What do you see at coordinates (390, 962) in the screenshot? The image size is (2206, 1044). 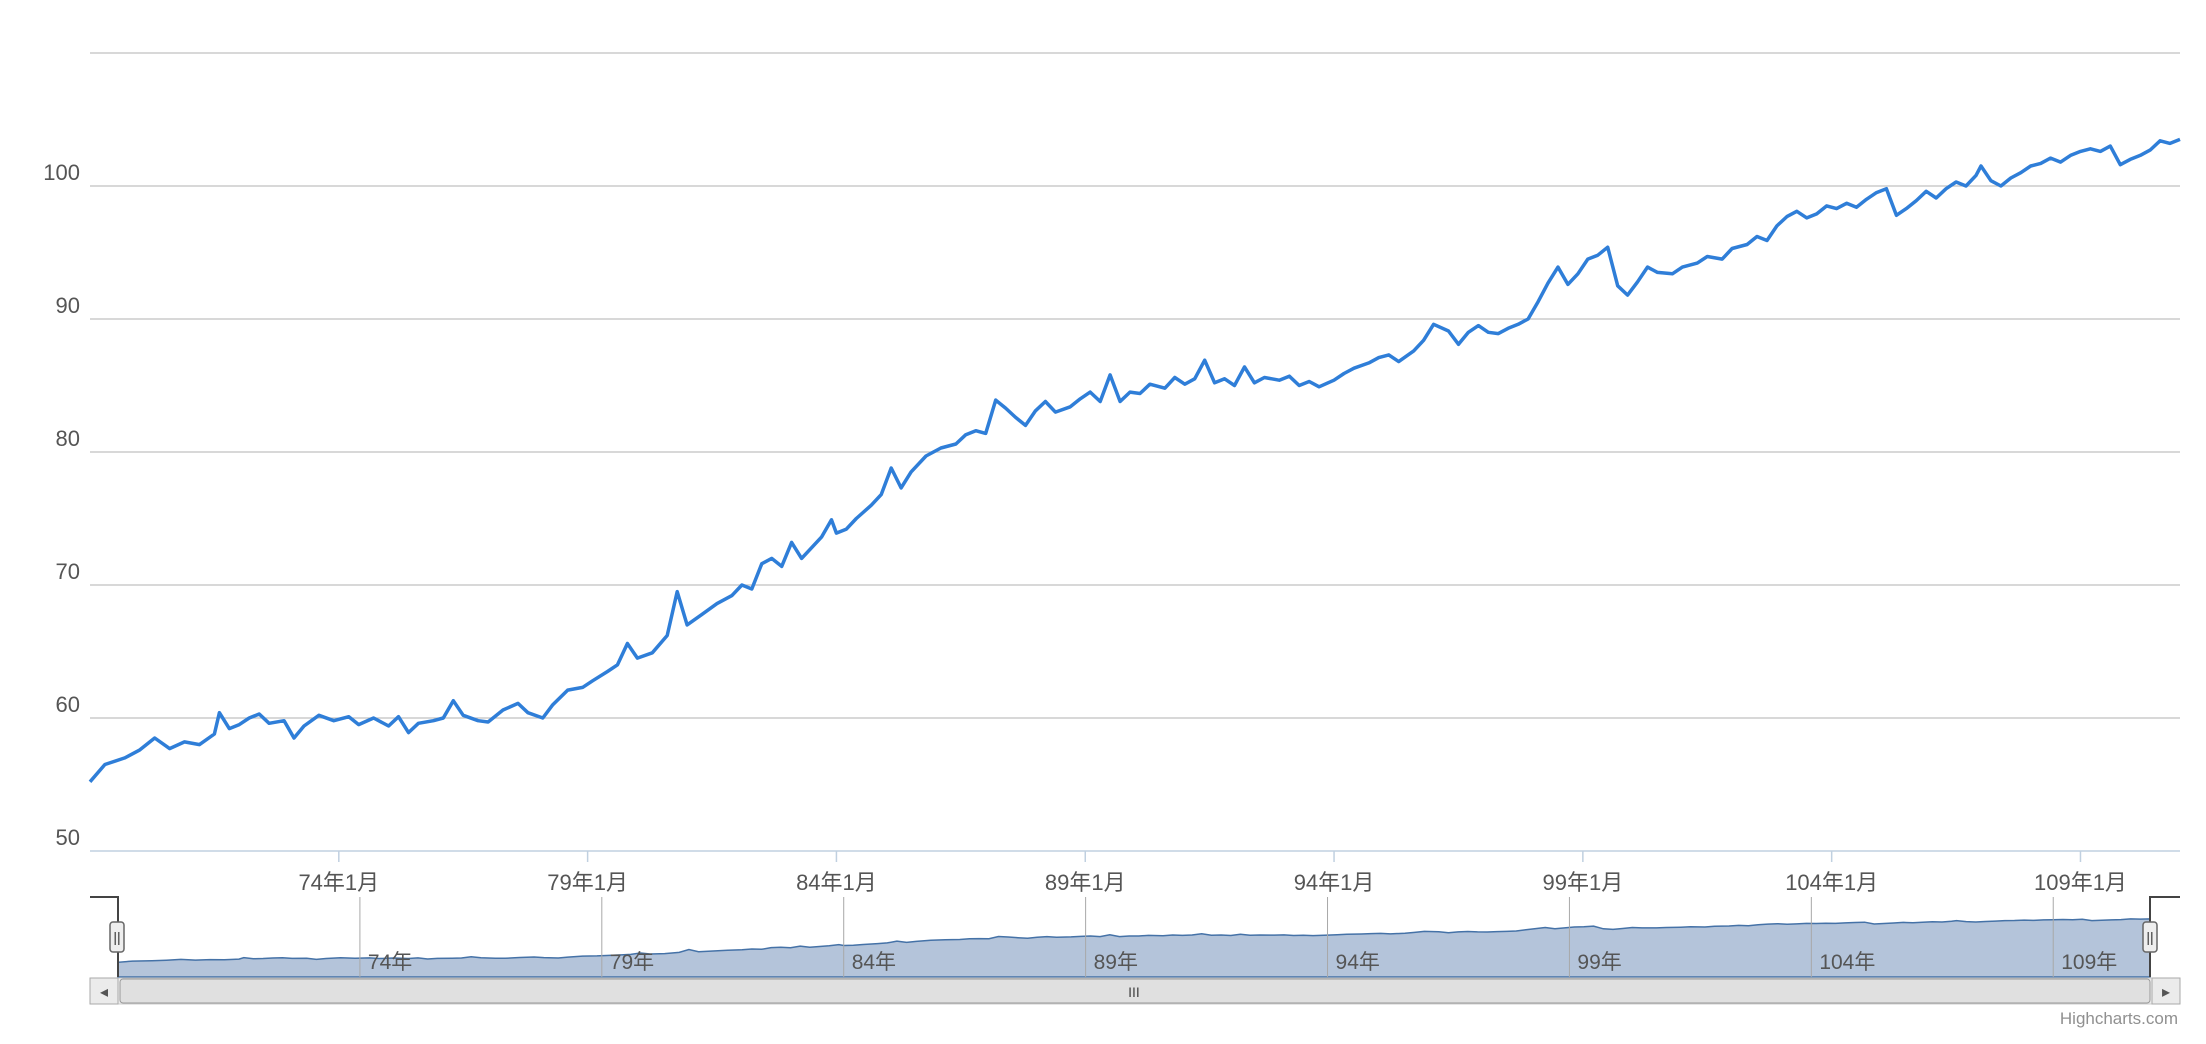 I see `navigator-tick-label: 74年` at bounding box center [390, 962].